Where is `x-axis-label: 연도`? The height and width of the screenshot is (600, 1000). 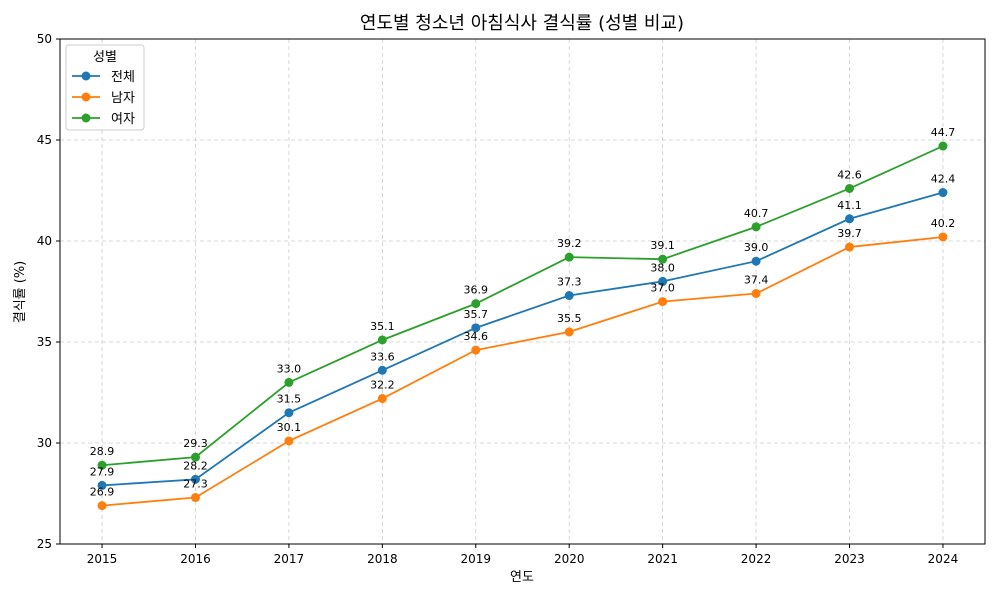 x-axis-label: 연도 is located at coordinates (522, 577).